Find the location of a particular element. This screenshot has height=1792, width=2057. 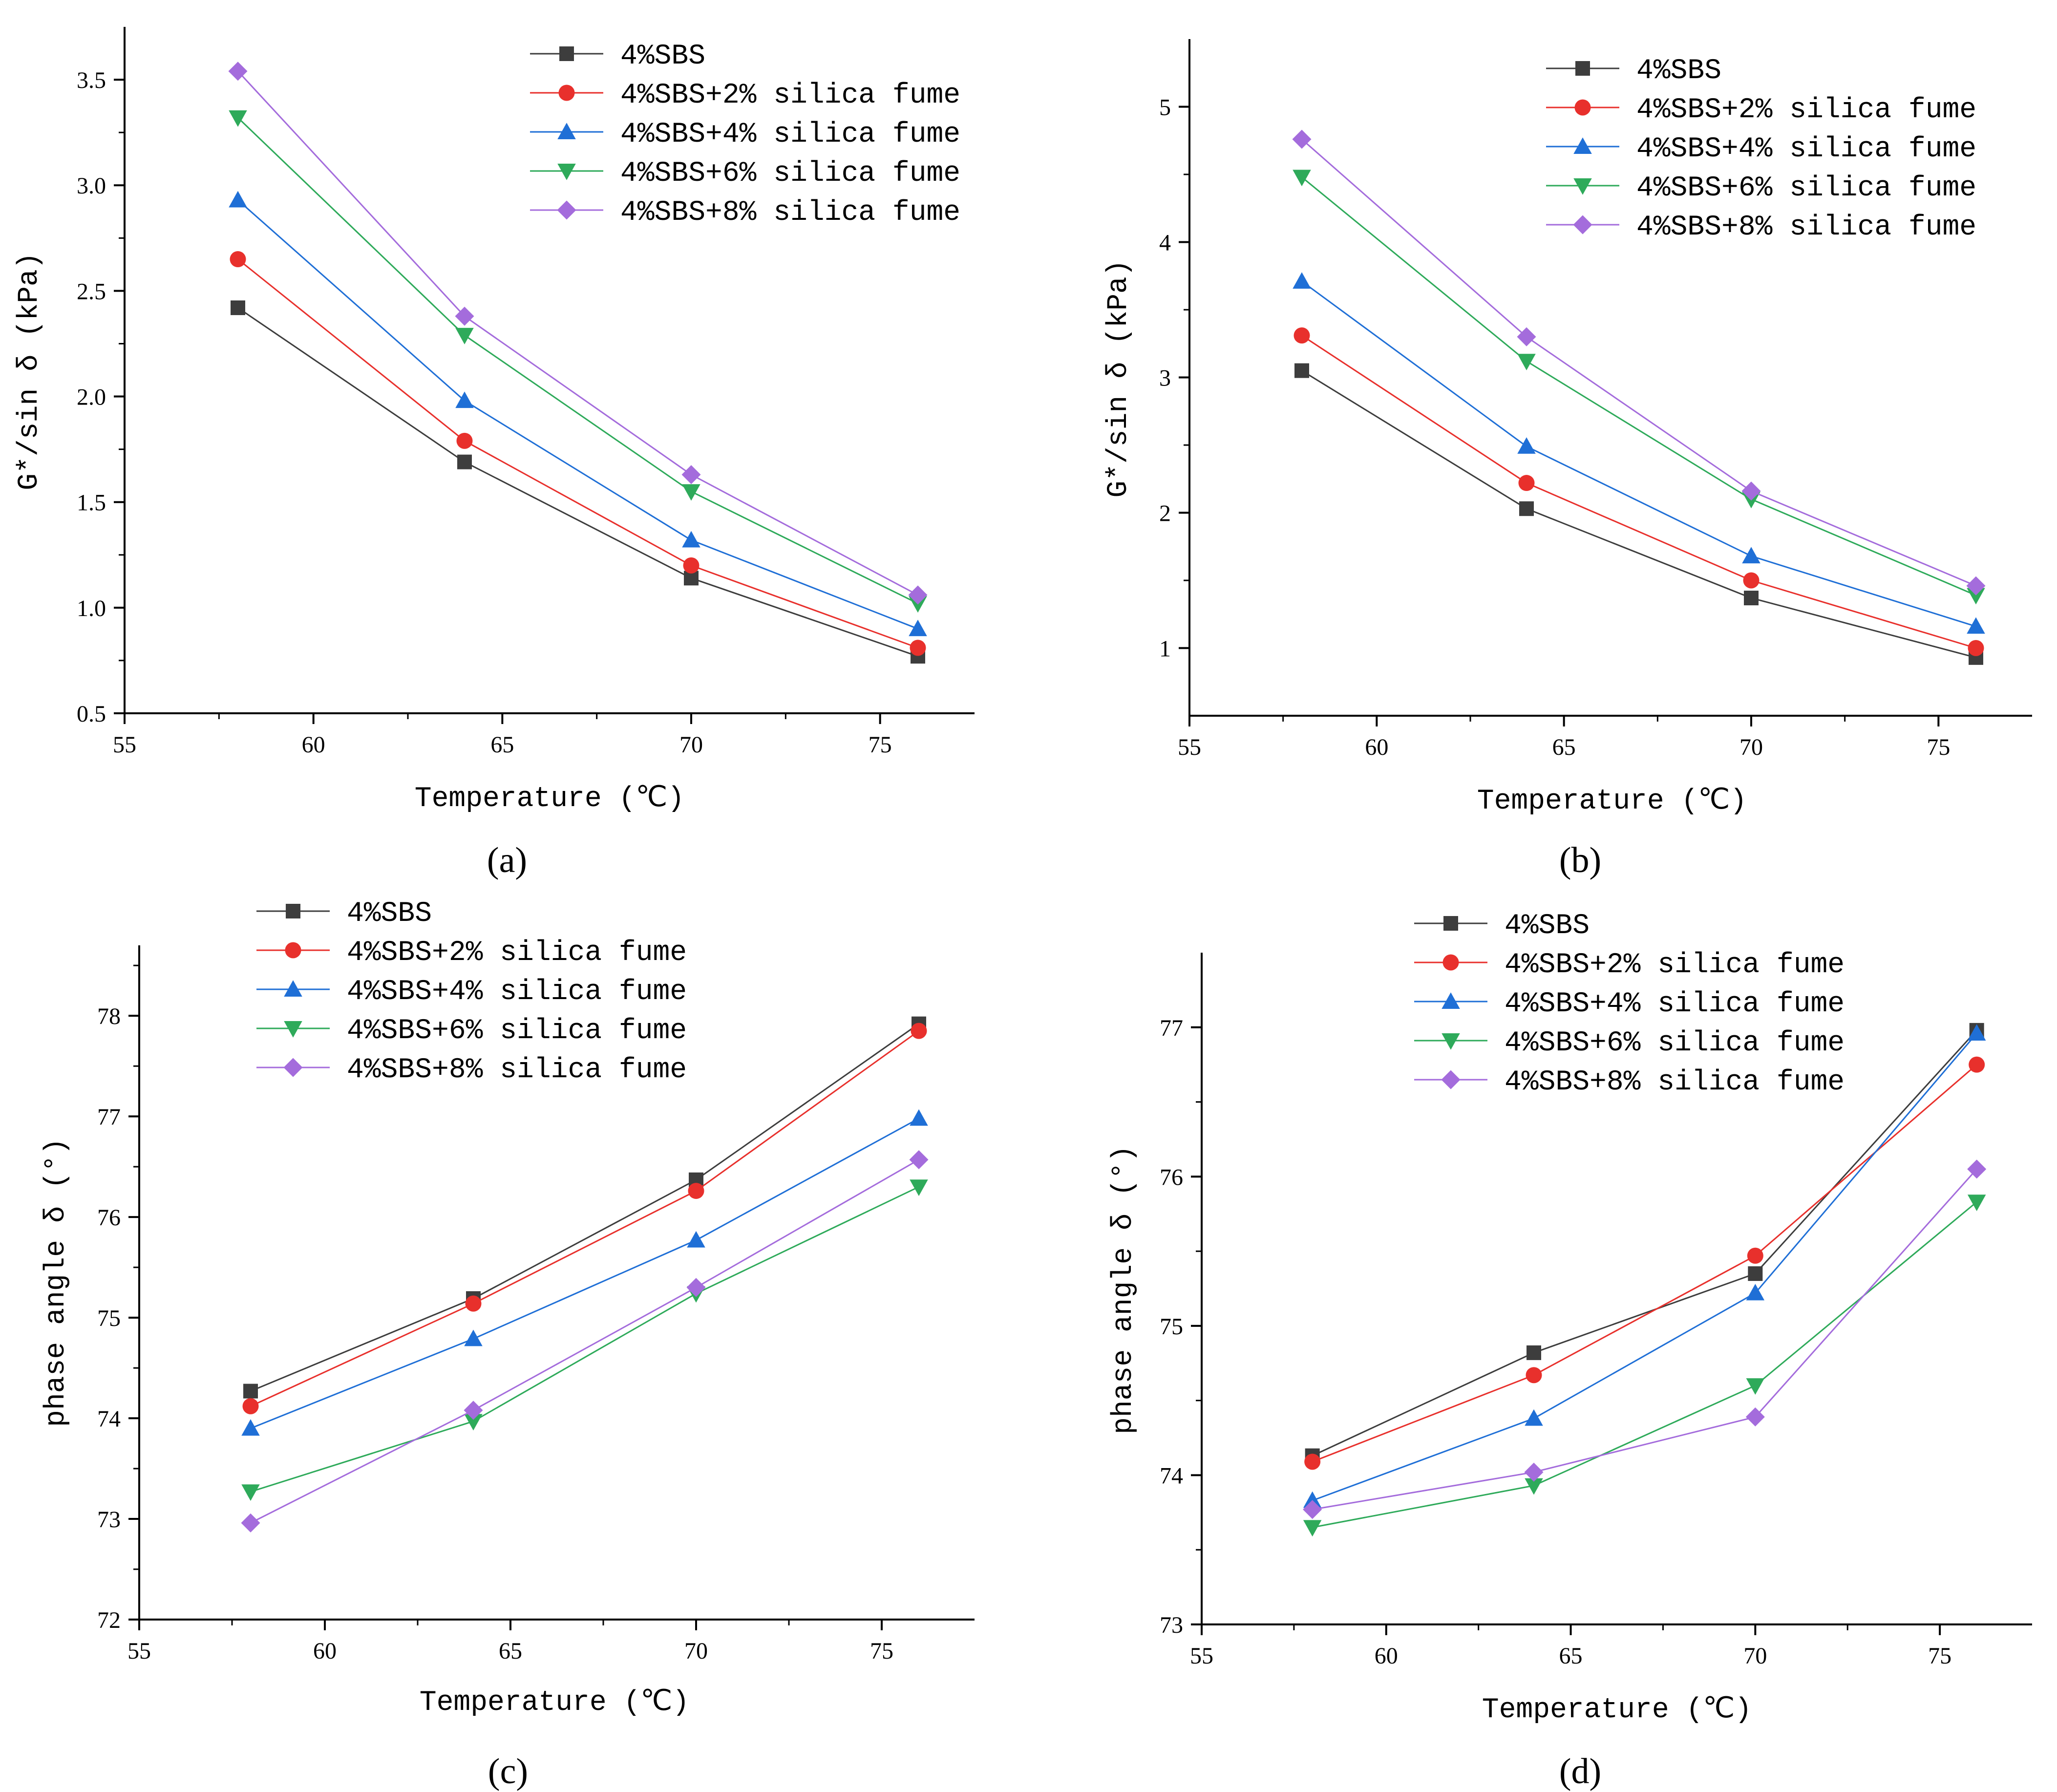

y-tick-label: 3.5 is located at coordinates (91, 80).